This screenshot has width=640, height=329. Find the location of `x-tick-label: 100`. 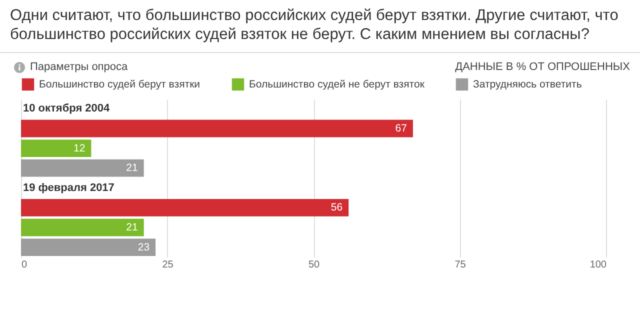

x-tick-label: 100 is located at coordinates (598, 265).